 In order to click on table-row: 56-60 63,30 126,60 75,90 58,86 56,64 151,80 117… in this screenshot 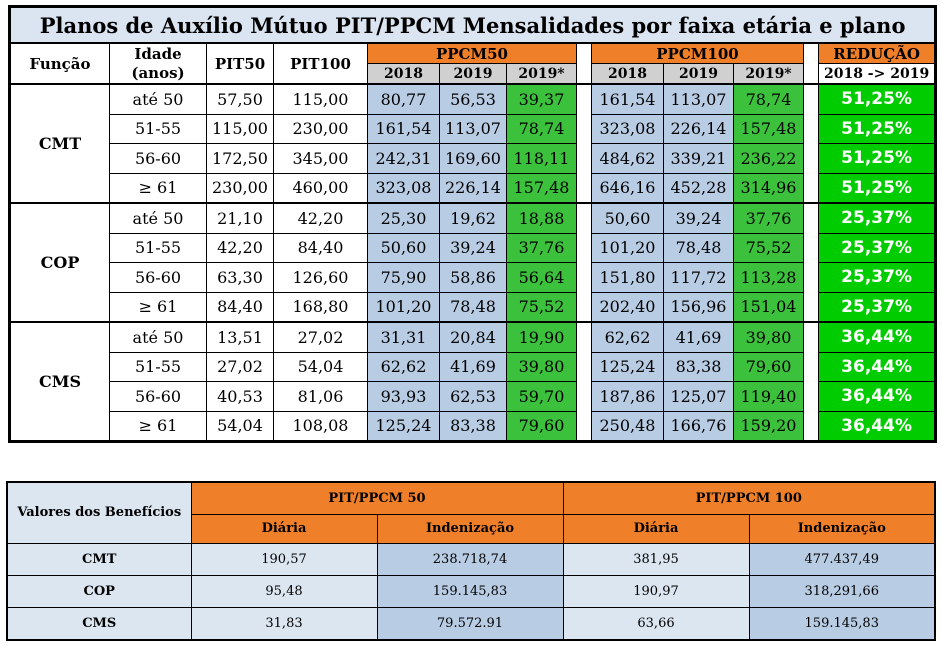, I will do `click(473, 277)`.